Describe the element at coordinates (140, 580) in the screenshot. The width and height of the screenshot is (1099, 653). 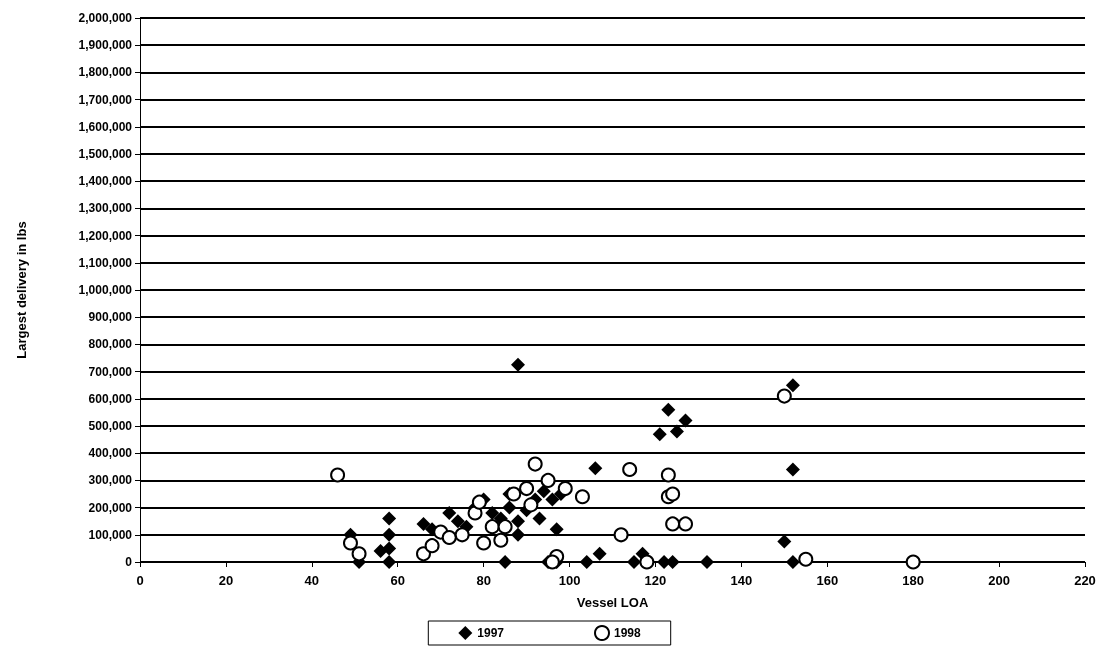
I see `x-tick-label: 0` at that location.